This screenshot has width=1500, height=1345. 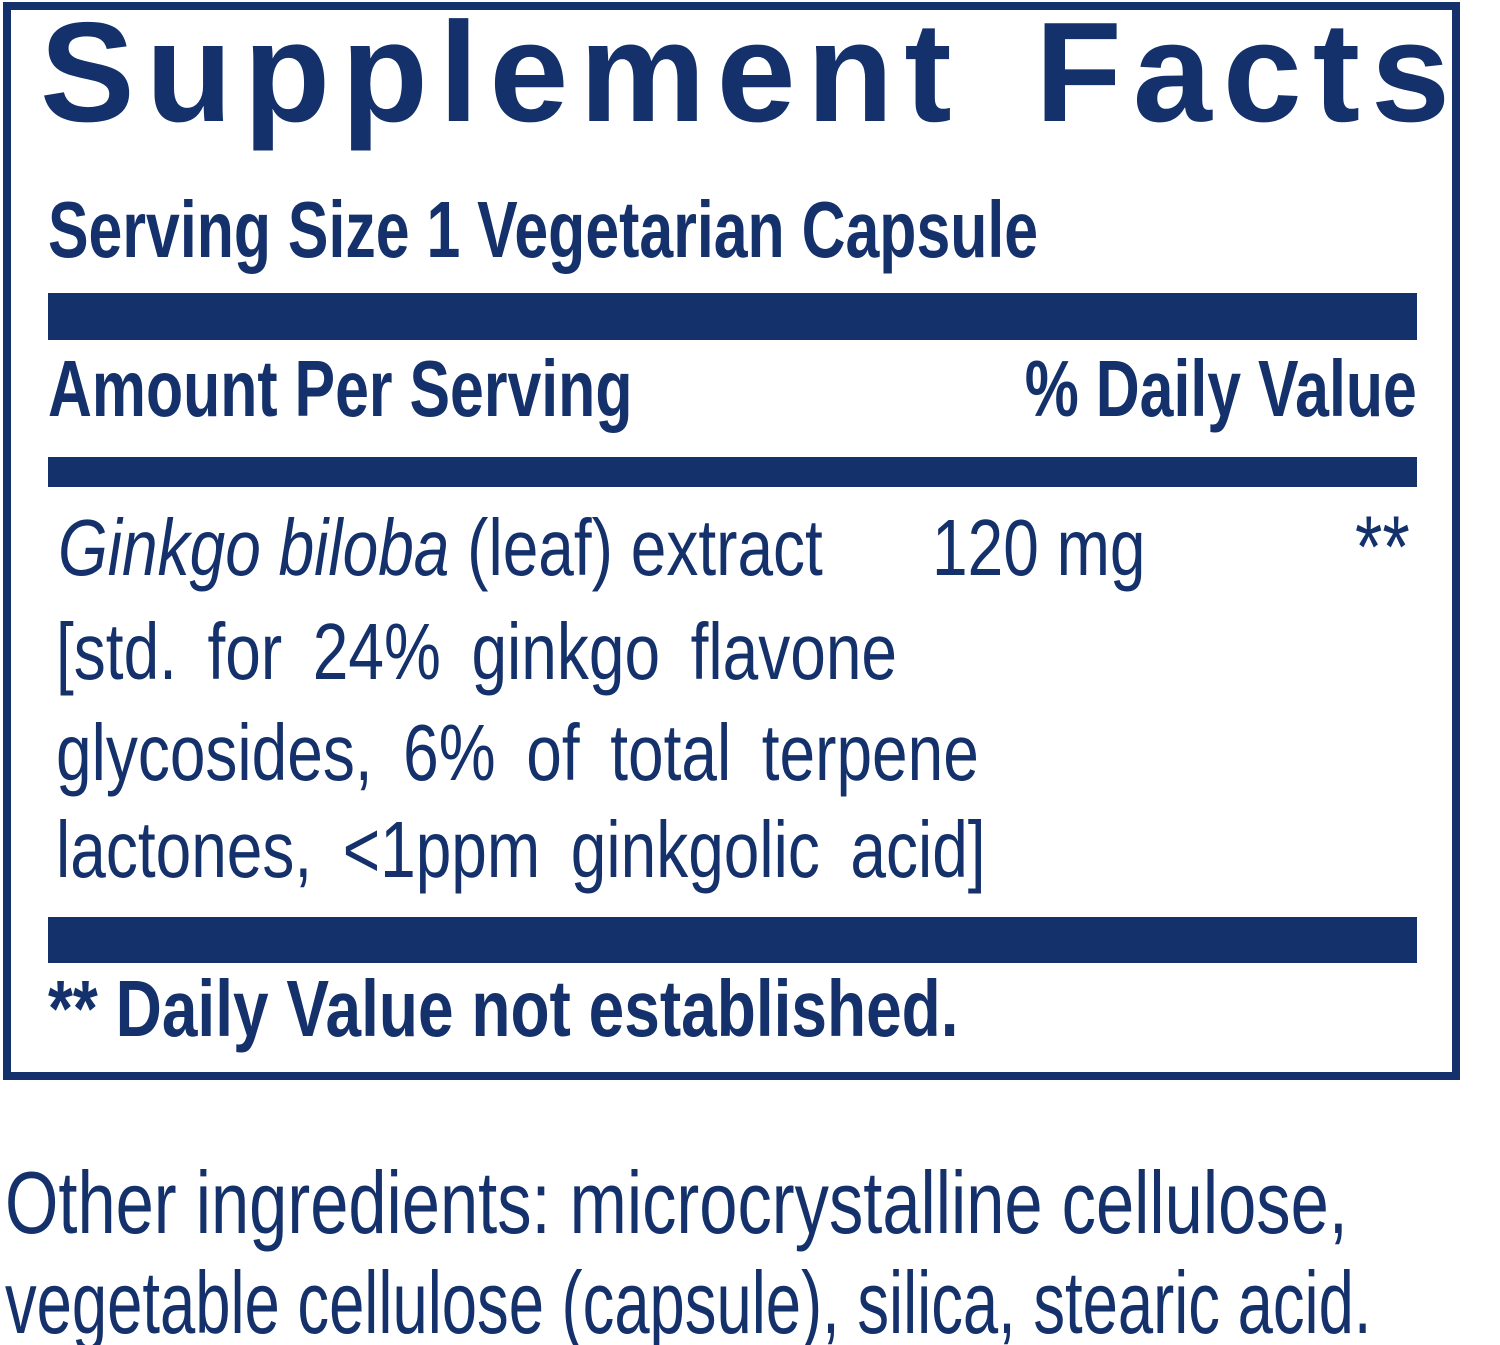 What do you see at coordinates (732, 940) in the screenshot?
I see `divider-bar-bottom` at bounding box center [732, 940].